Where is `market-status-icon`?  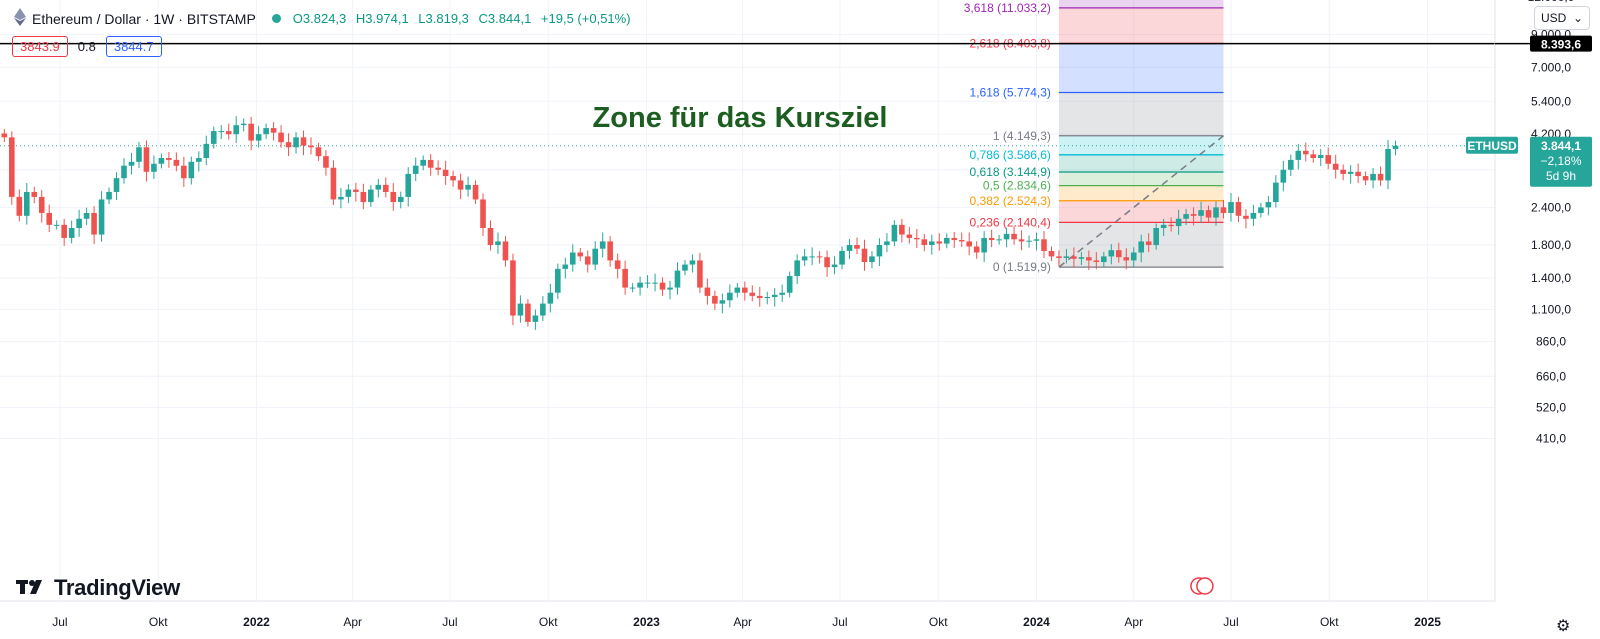
market-status-icon is located at coordinates (276, 18).